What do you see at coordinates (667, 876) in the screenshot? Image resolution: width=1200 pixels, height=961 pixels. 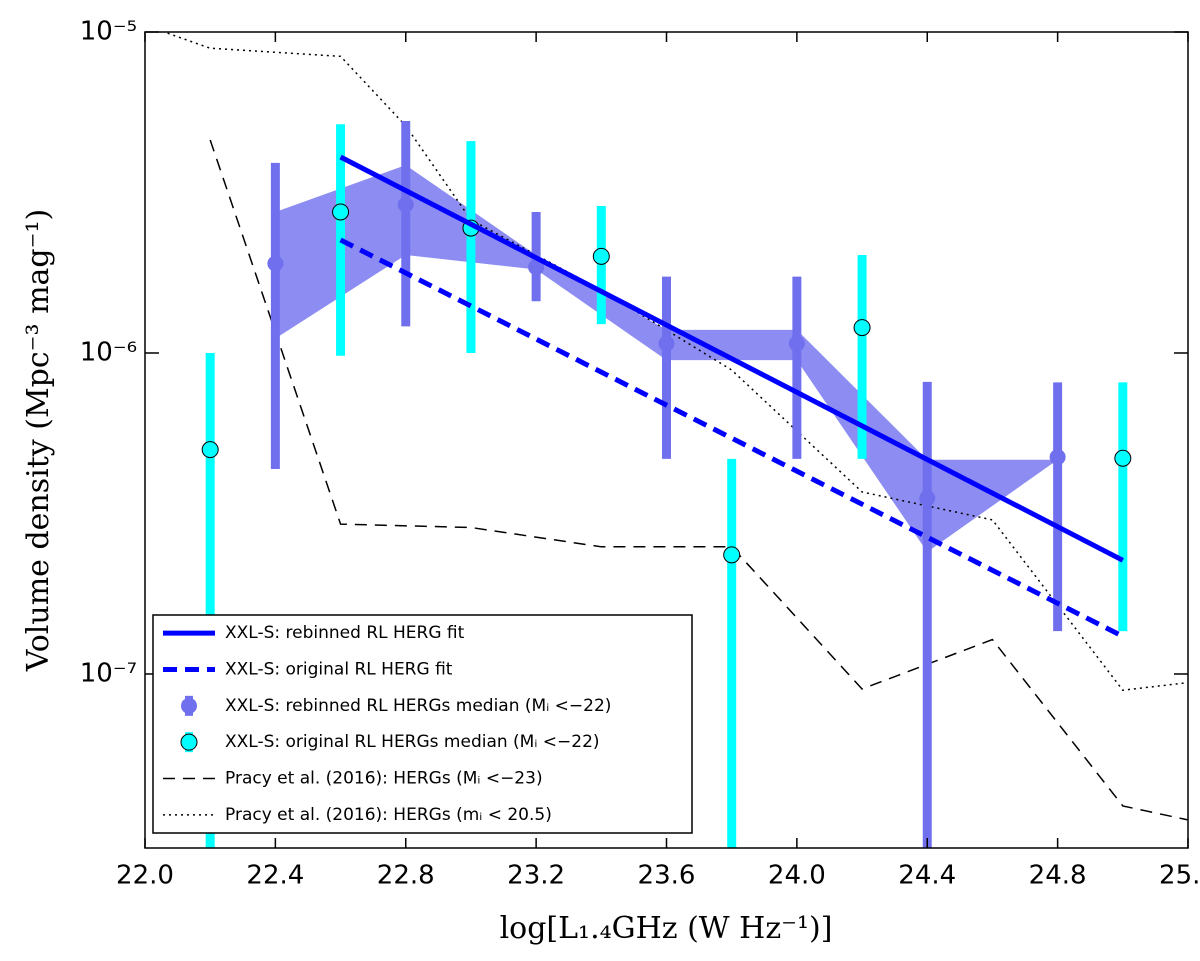 I see `x-tick-label: 23.6` at bounding box center [667, 876].